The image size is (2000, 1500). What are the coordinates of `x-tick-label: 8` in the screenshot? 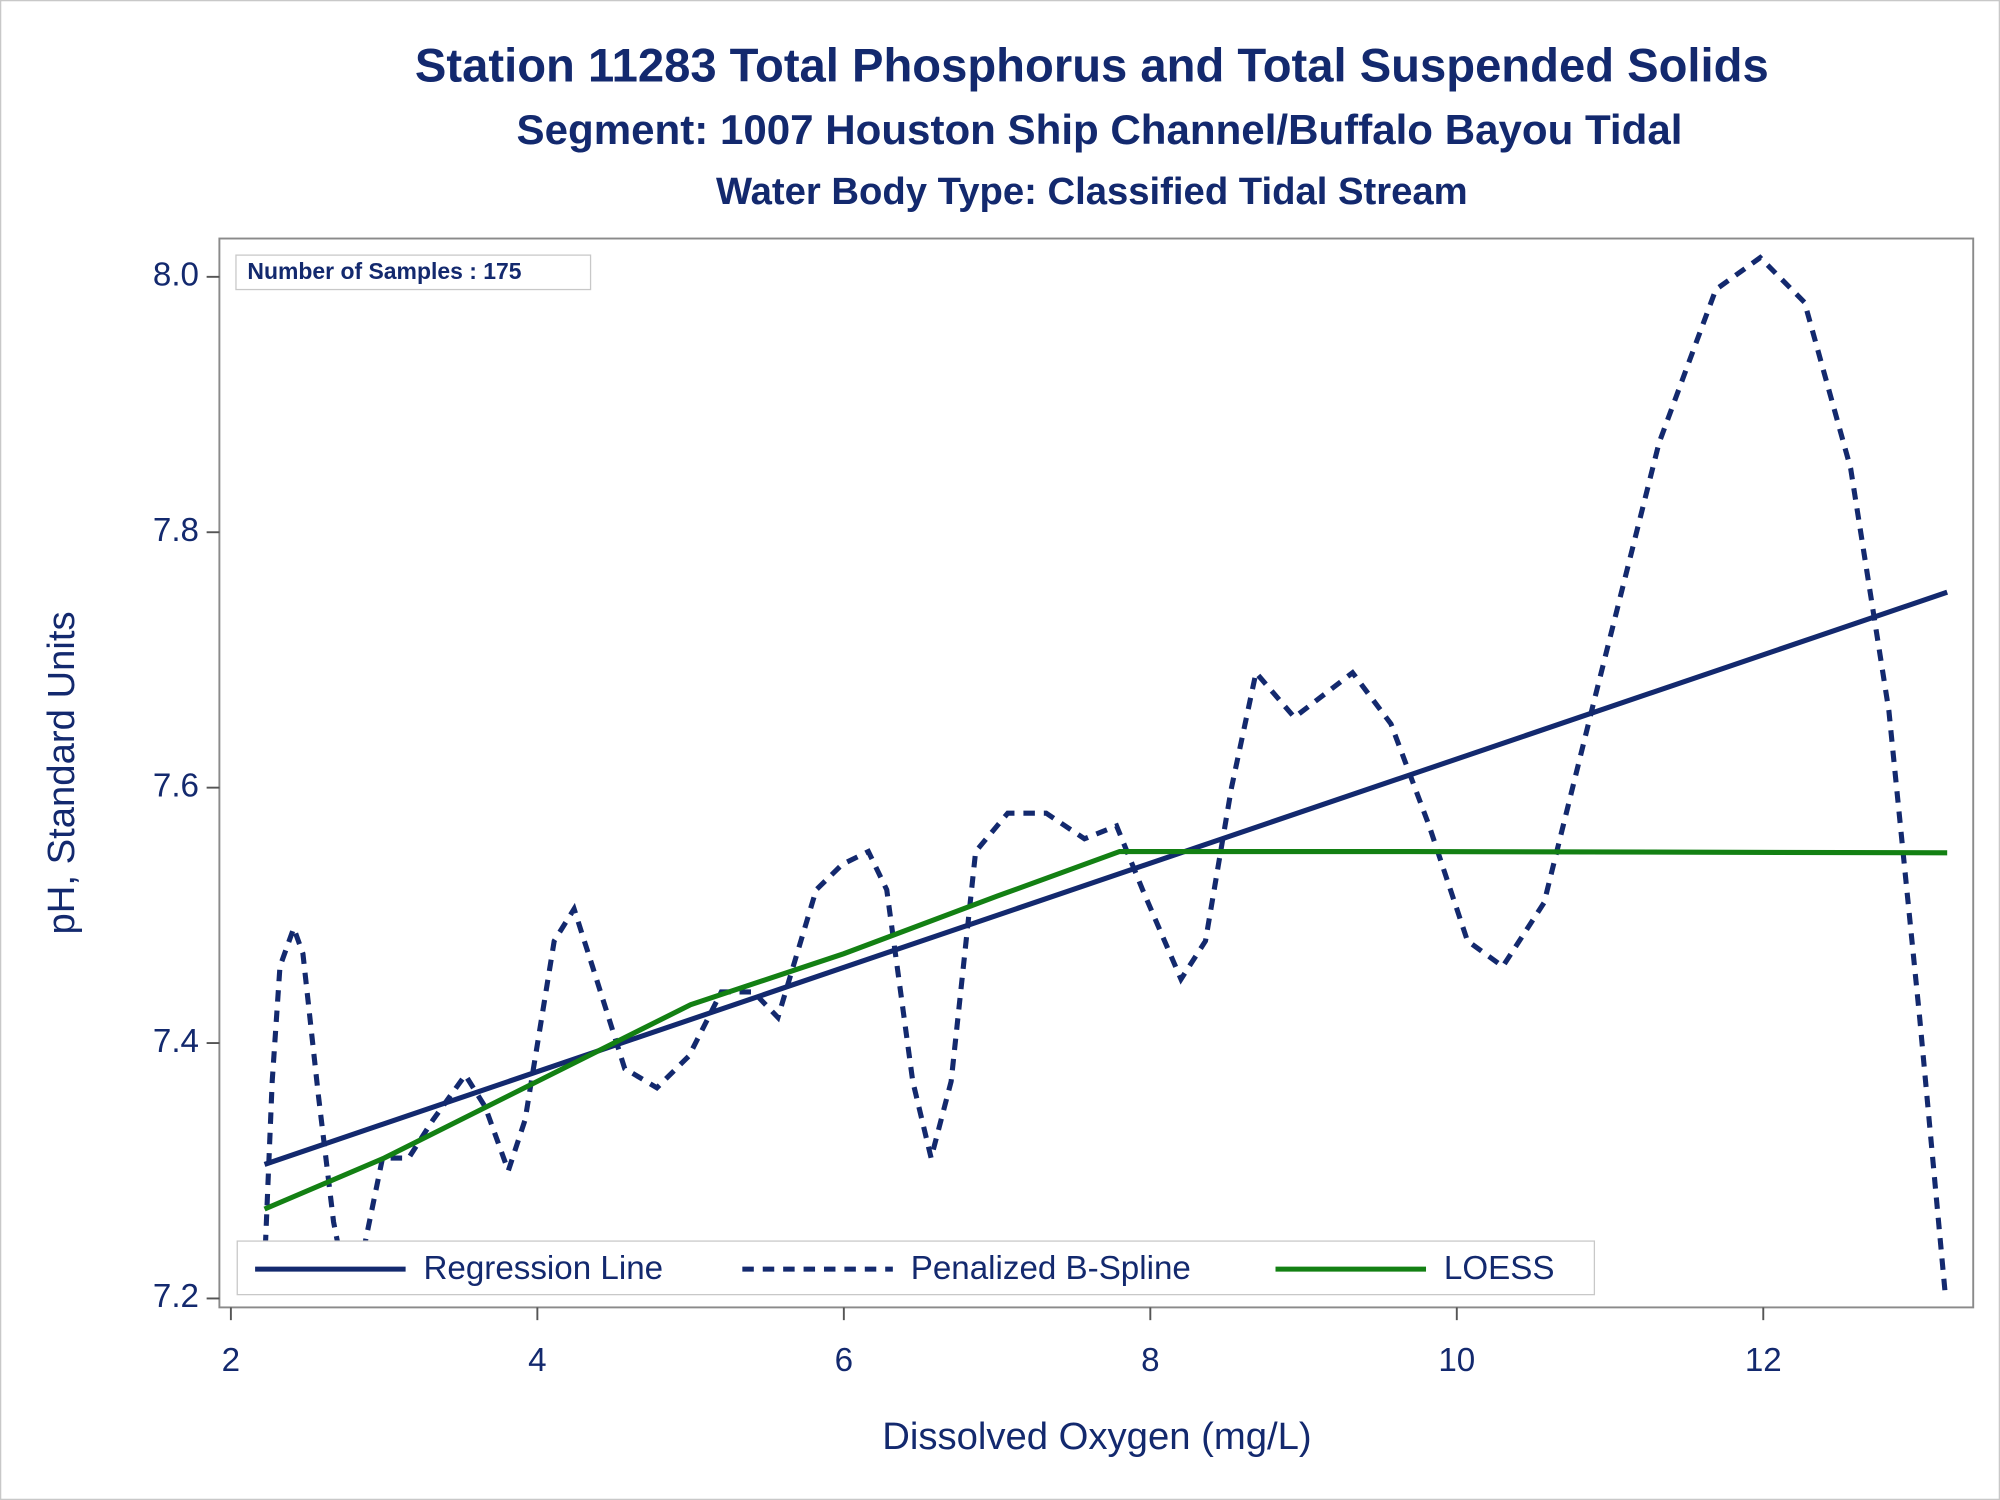 It's located at (1150, 1360).